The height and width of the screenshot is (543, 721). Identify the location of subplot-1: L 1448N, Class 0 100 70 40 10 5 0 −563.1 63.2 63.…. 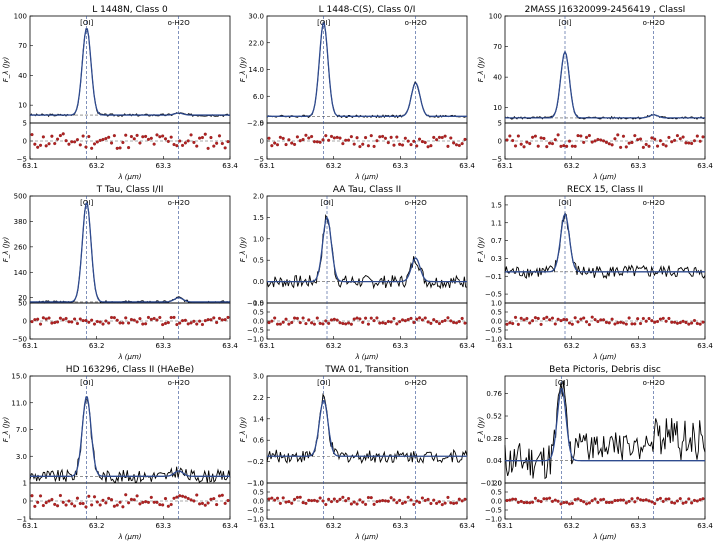
(120, 93).